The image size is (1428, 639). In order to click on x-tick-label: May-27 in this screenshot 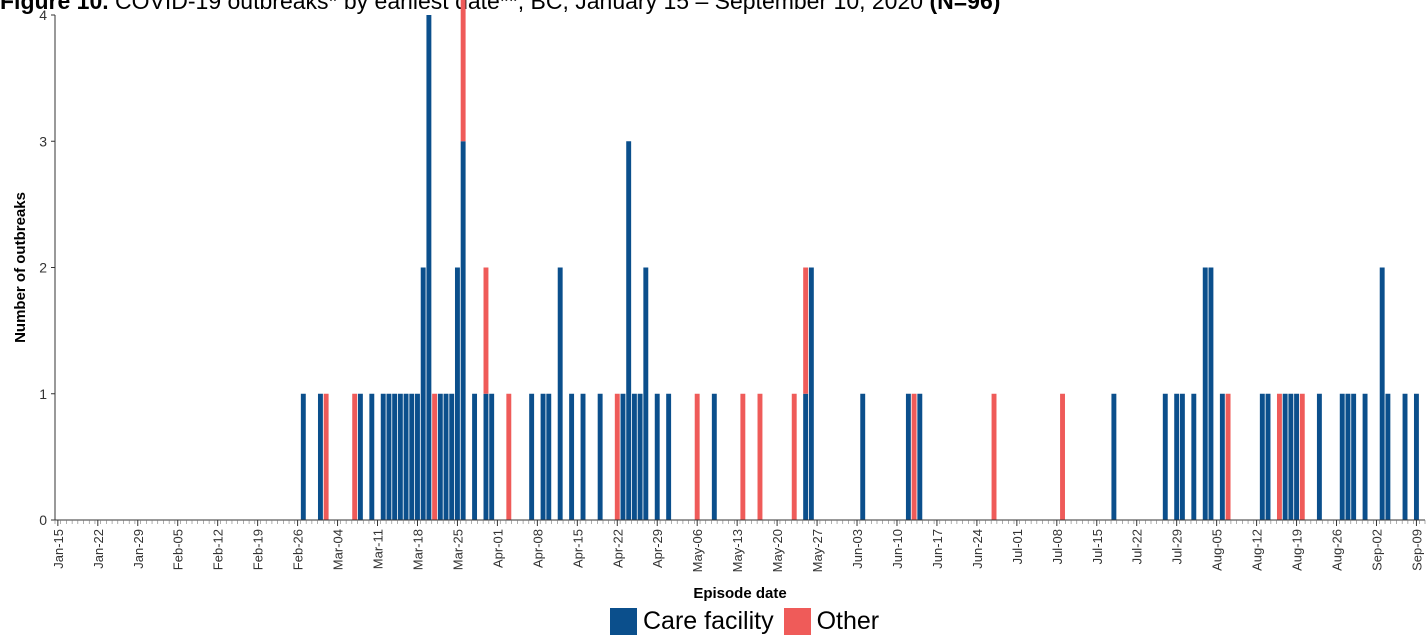, I will do `click(817, 550)`.